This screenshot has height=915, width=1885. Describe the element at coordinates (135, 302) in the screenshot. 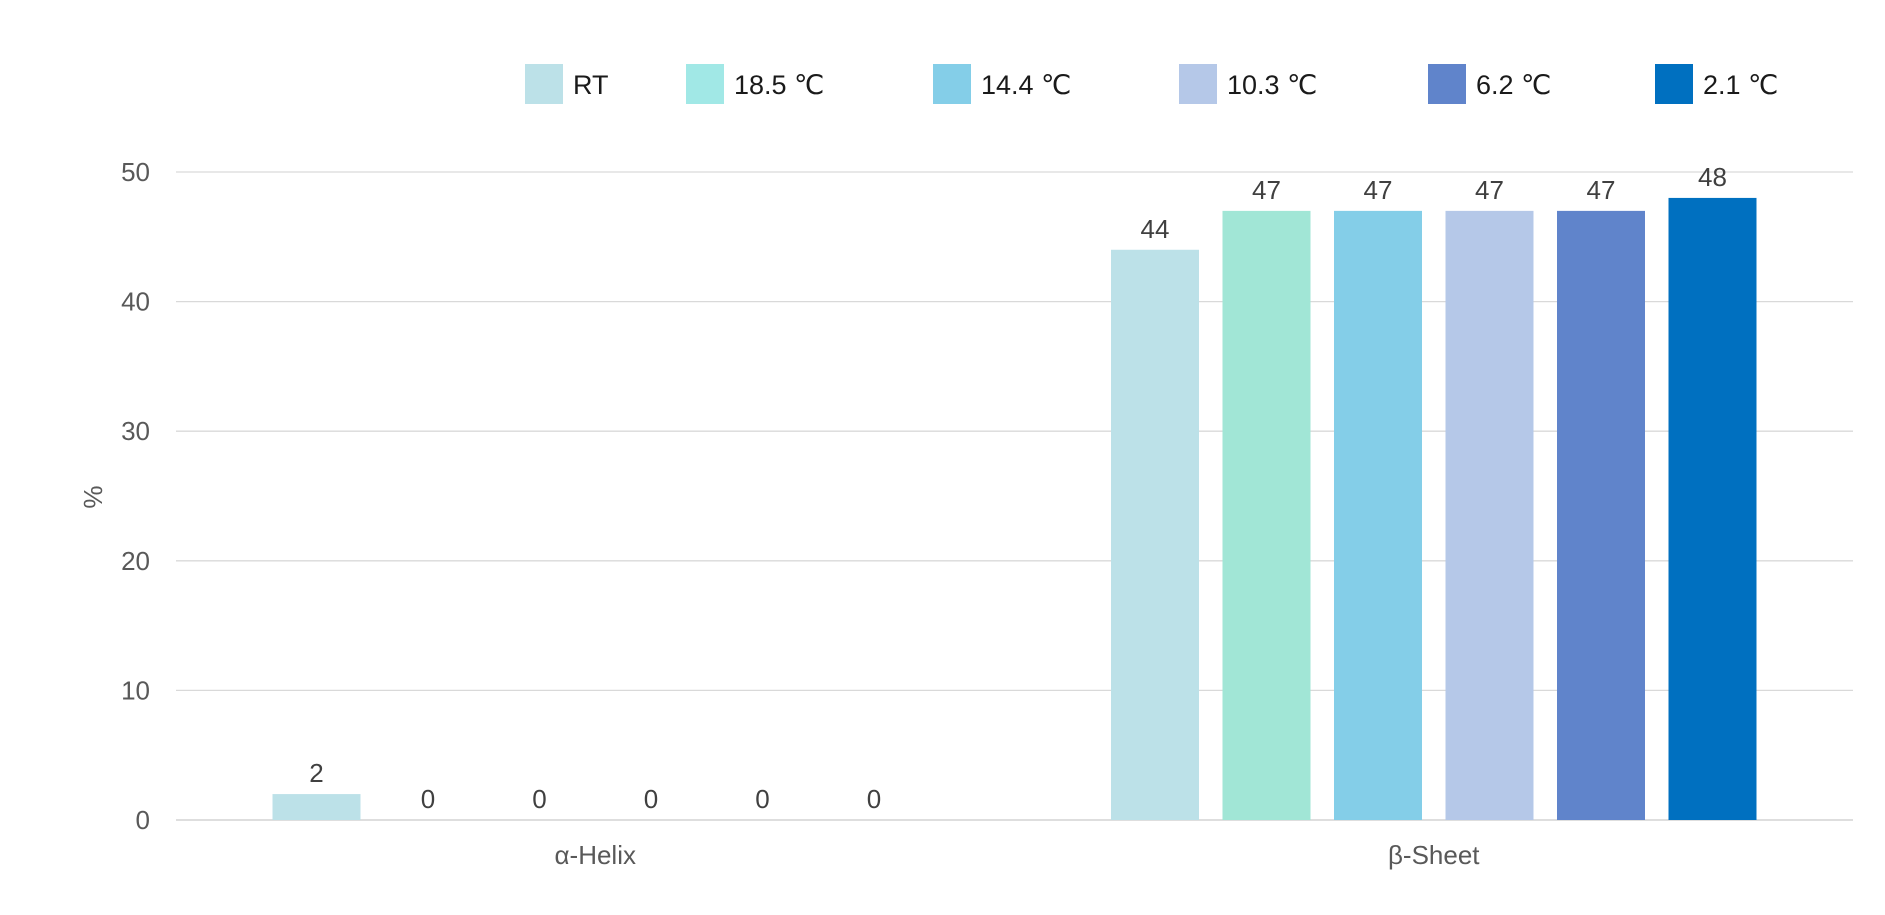

I see `y-tick-label: 40` at that location.